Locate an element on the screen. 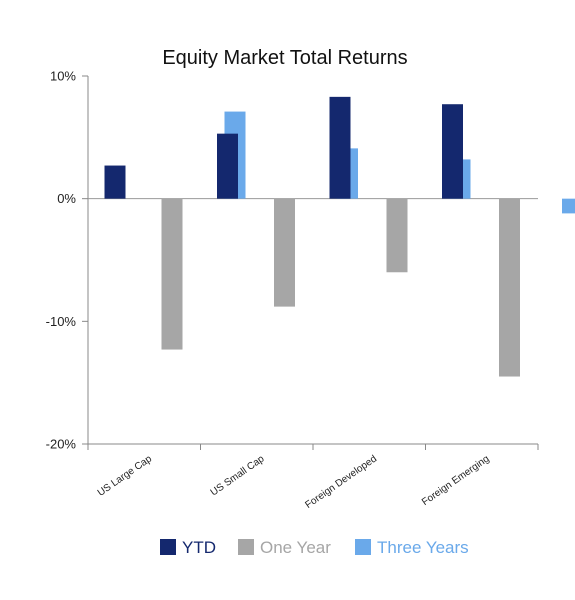 Image resolution: width=575 pixels, height=600 pixels. y-ticks: 10% 0% -10% -20% is located at coordinates (67, 260).